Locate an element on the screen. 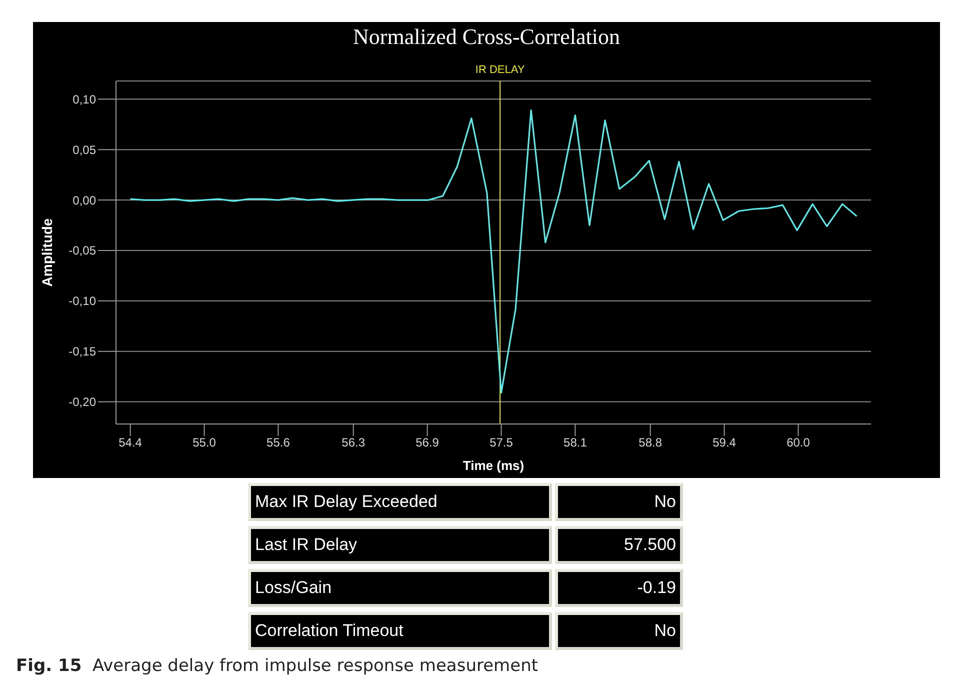 The height and width of the screenshot is (687, 955). text: -0.19 is located at coordinates (619, 588).